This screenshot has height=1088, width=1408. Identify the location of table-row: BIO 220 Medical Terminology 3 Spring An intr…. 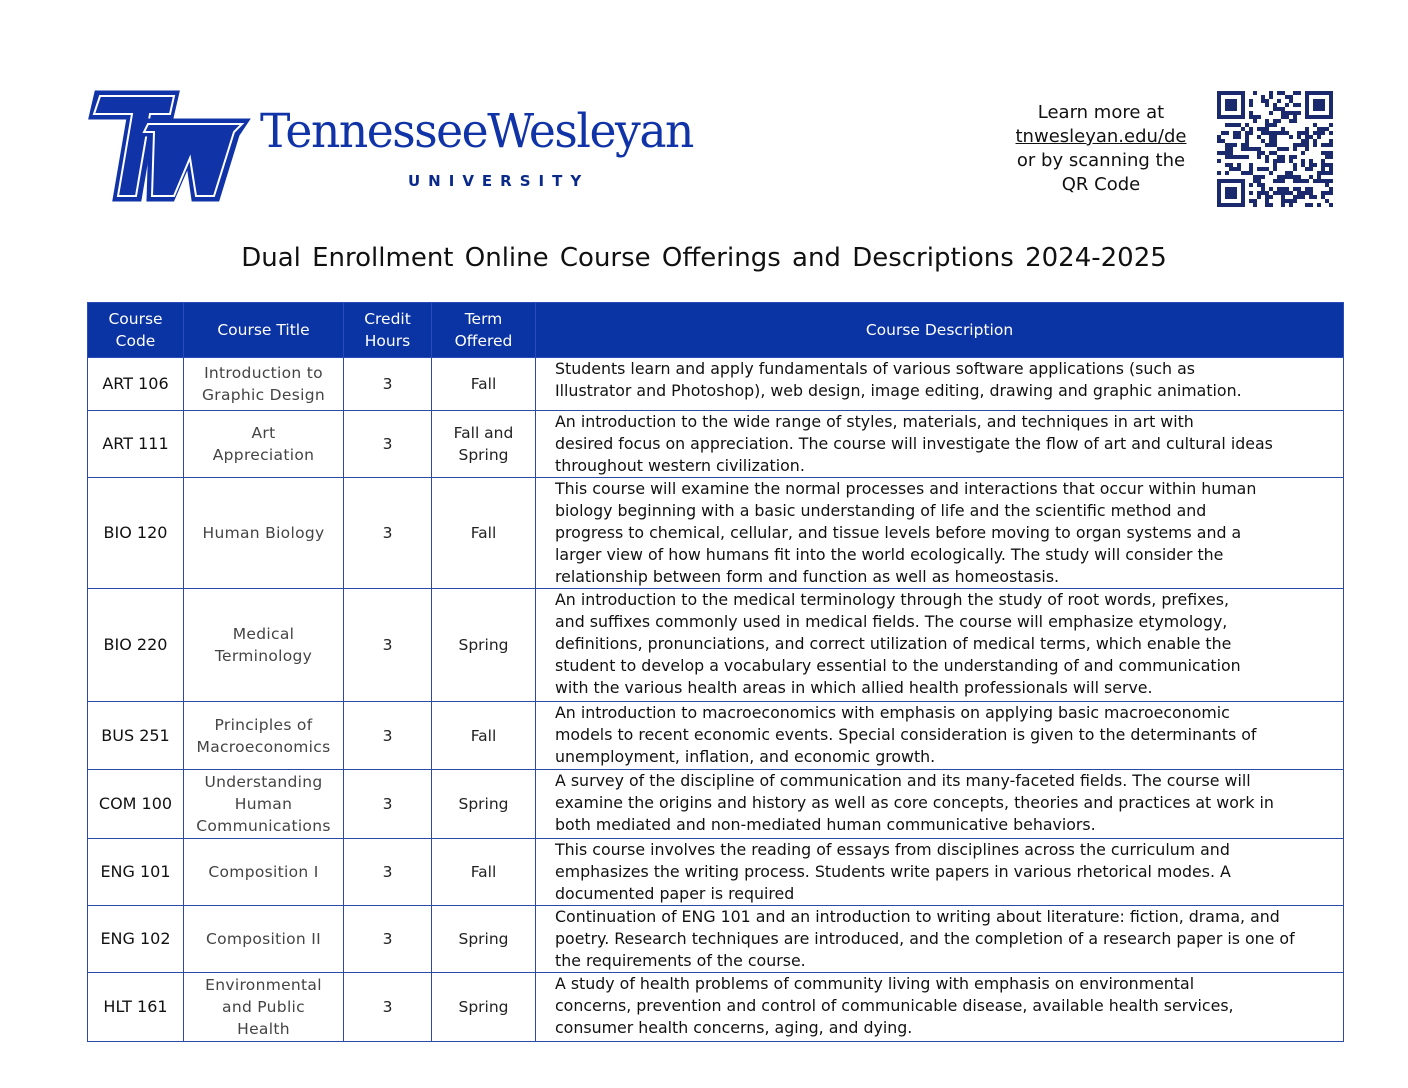
(715, 645).